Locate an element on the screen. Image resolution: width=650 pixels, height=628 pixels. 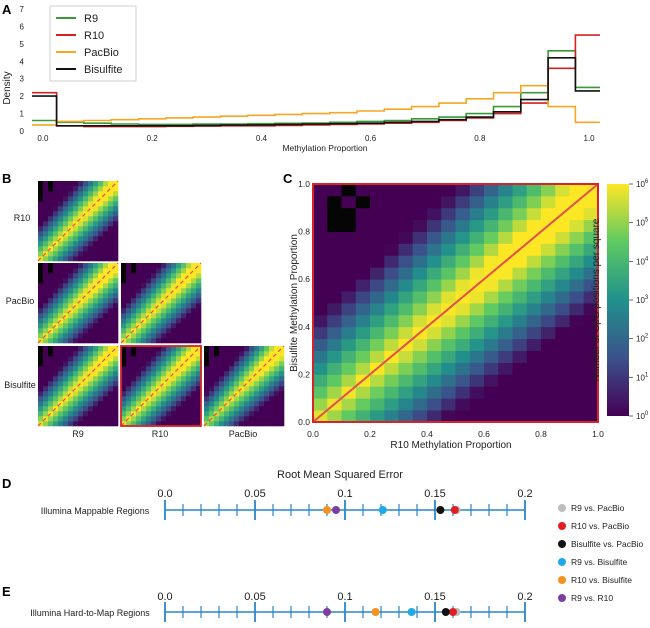
pairwise-heatmap is located at coordinates (161, 303).